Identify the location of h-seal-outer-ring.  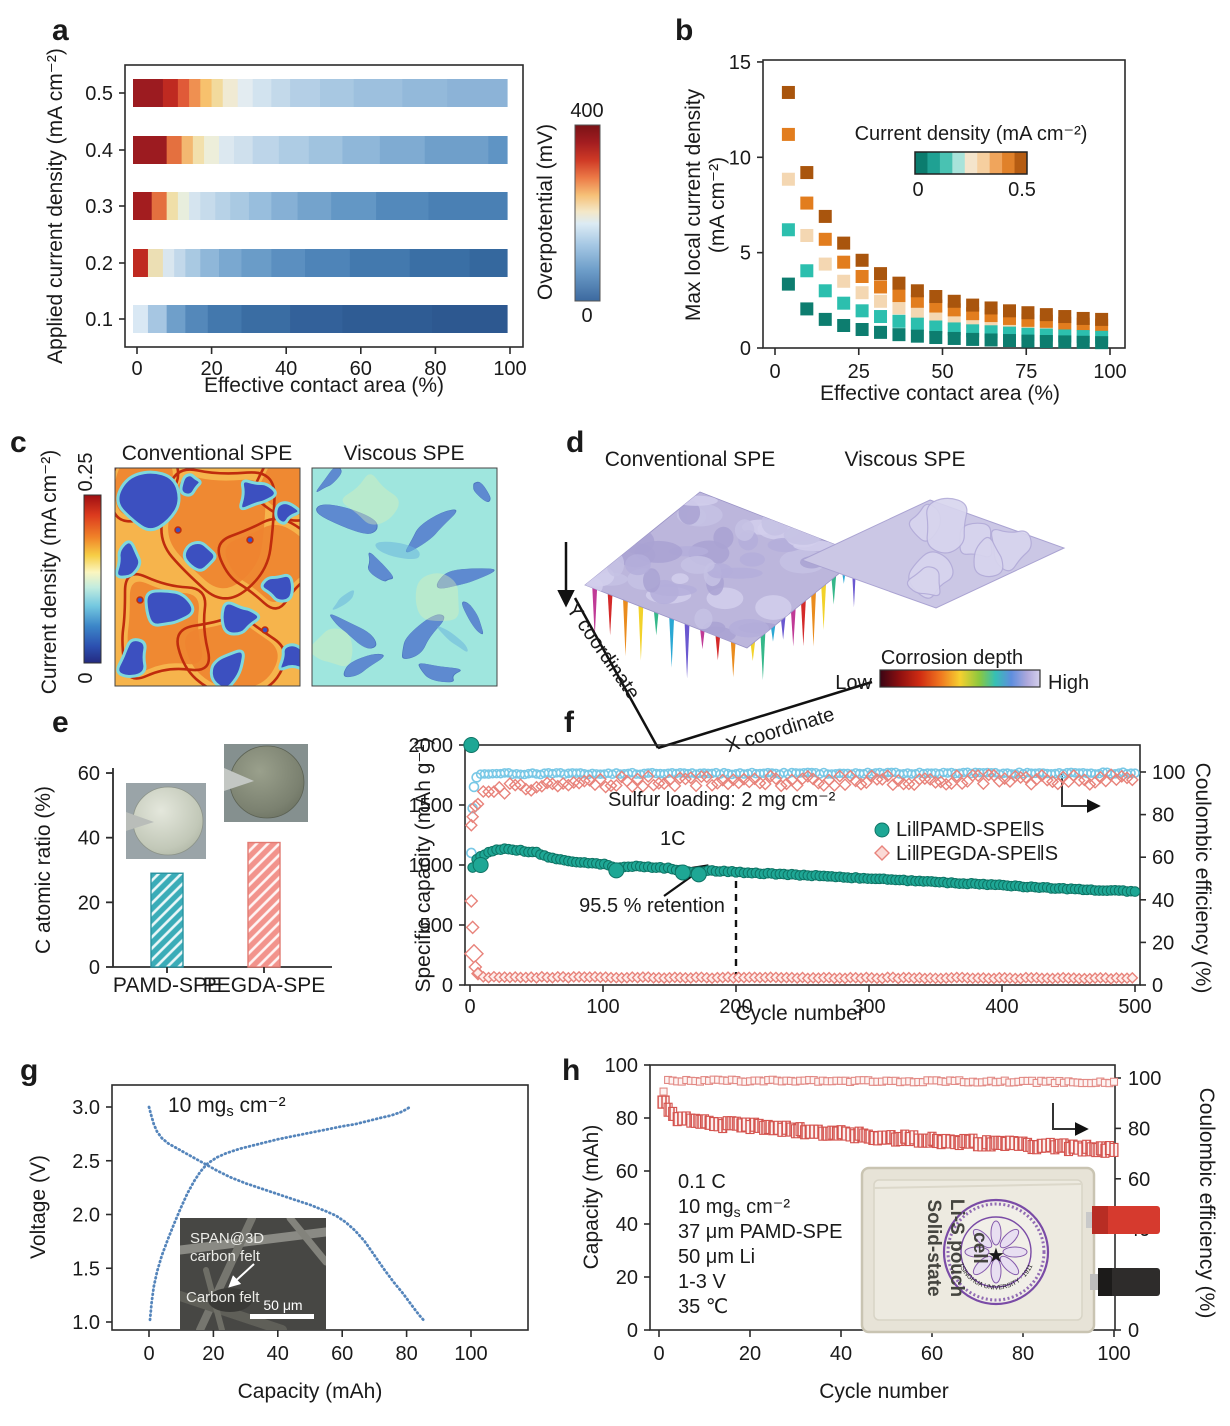
(996, 1252).